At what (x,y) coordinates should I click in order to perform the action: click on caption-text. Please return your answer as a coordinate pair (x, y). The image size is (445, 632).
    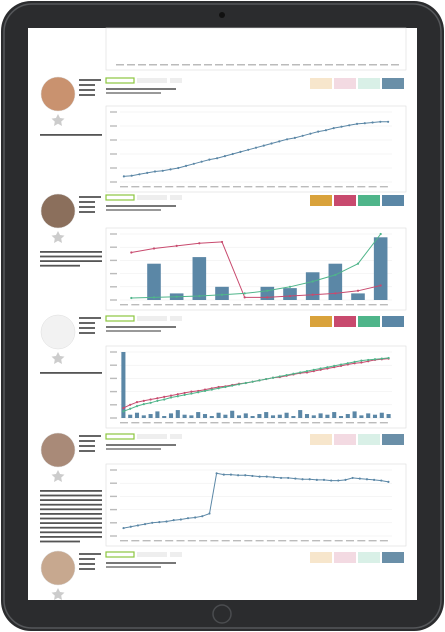
    Looking at the image, I should click on (141, 327).